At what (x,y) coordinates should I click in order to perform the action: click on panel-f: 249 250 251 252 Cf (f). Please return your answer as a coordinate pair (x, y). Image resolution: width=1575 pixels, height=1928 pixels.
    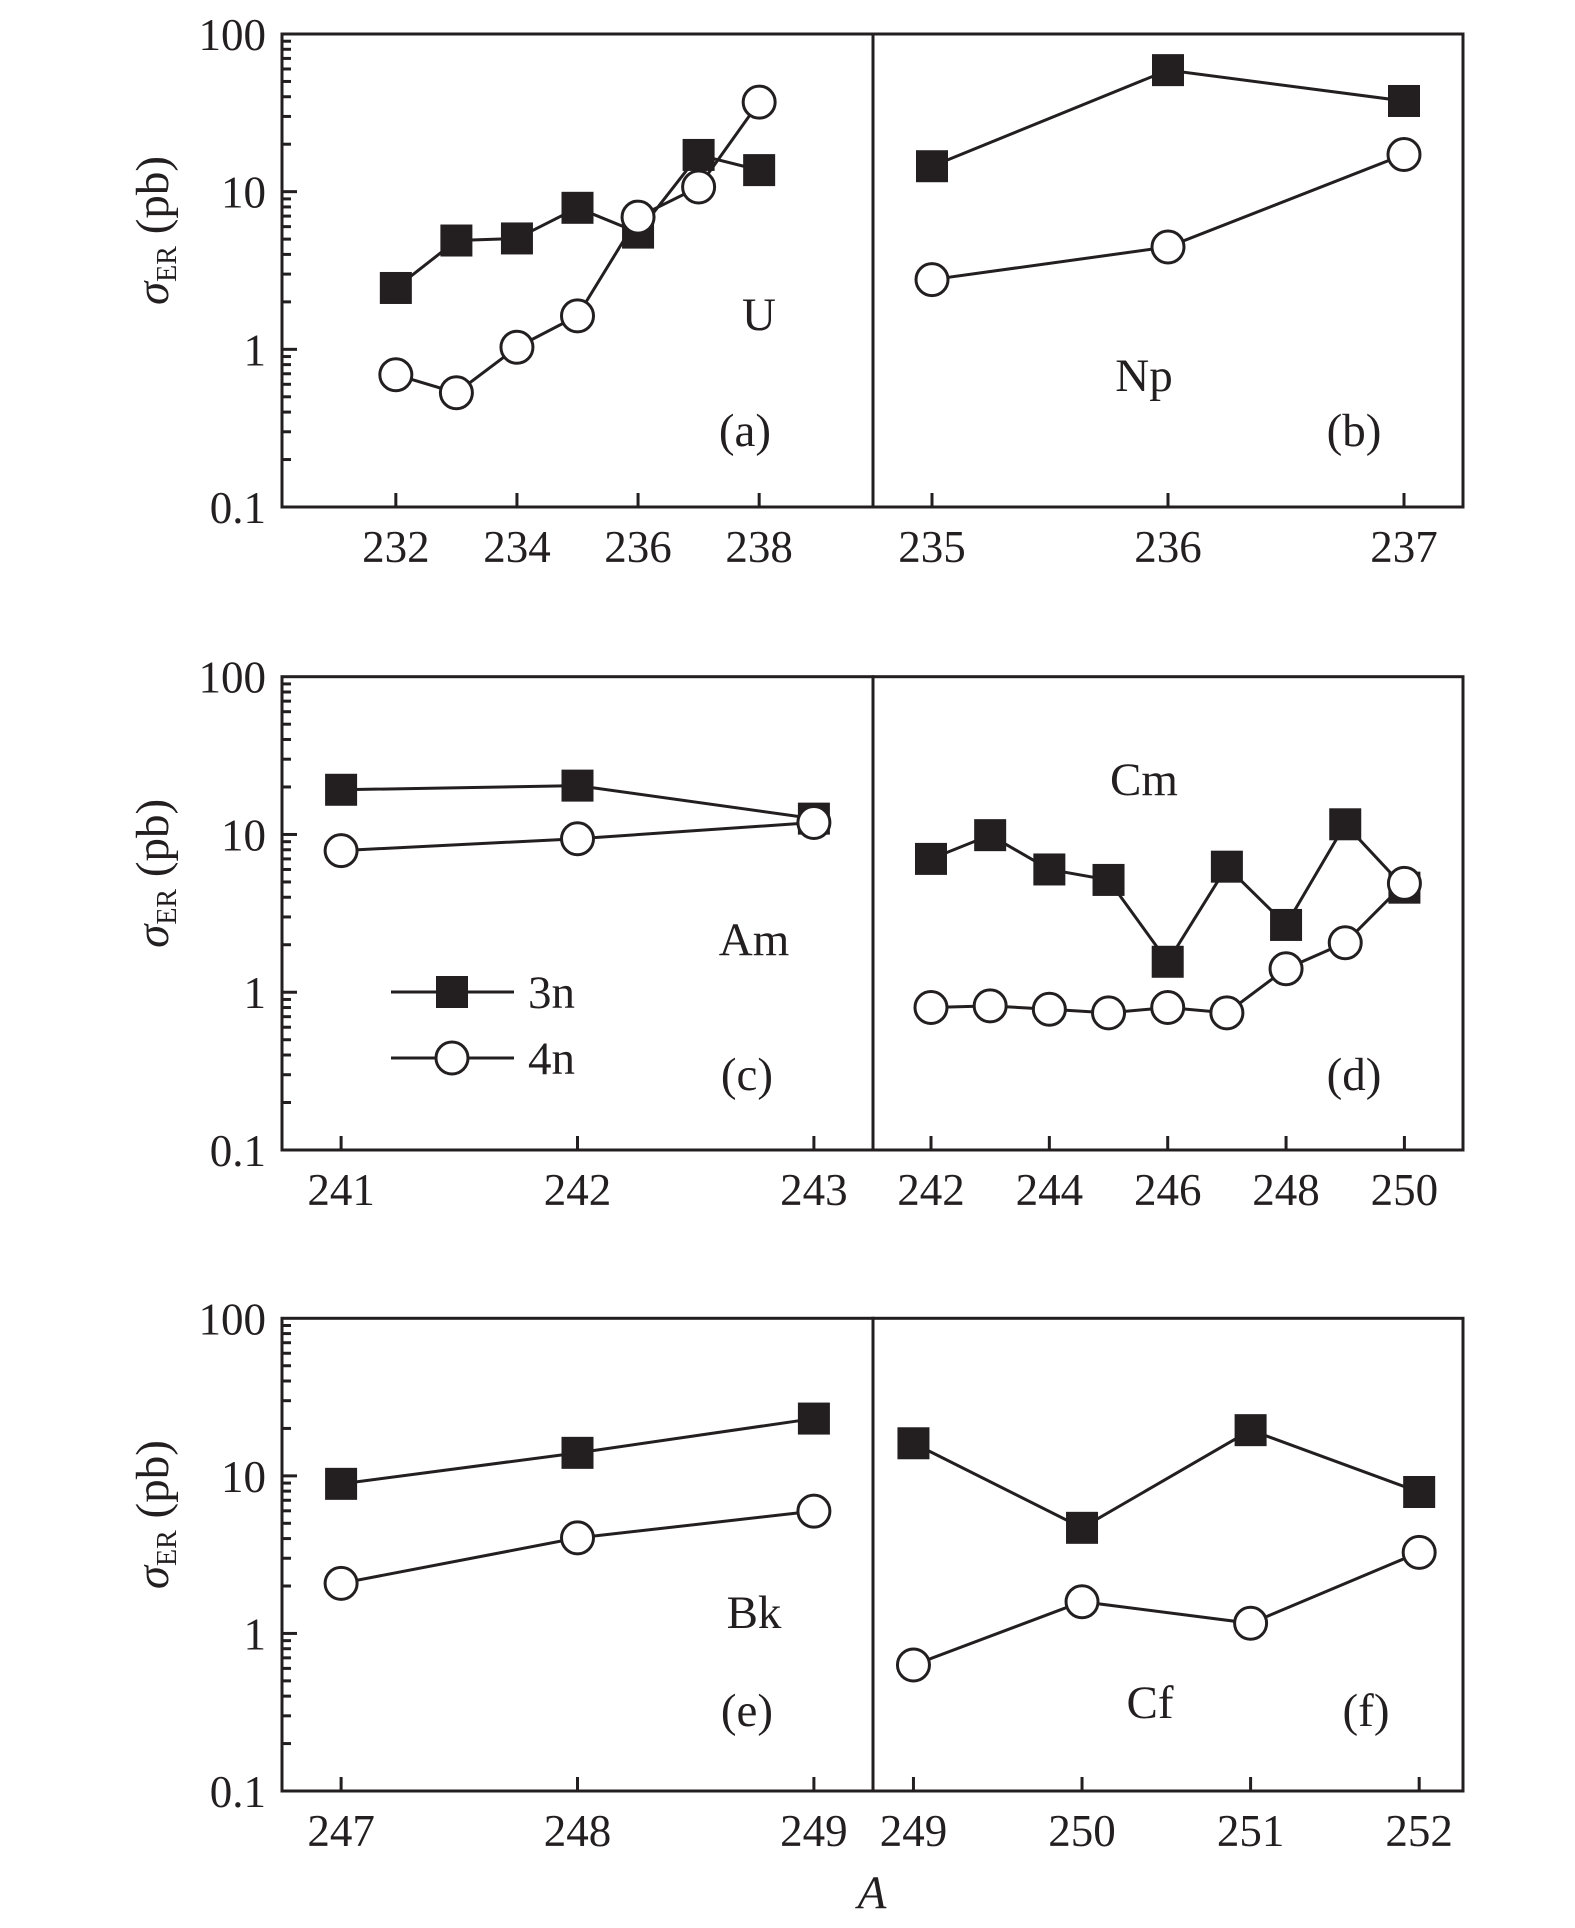
    Looking at the image, I should click on (1168, 1586).